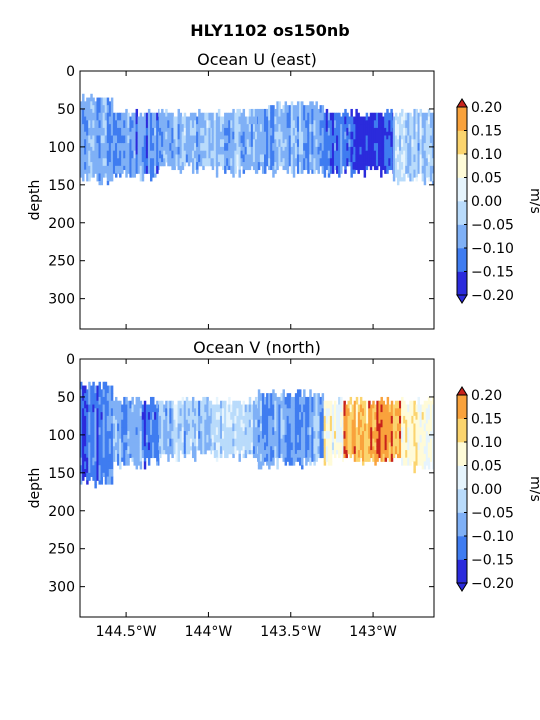  Describe the element at coordinates (209, 632) in the screenshot. I see `x-tick-label: 144°W` at that location.